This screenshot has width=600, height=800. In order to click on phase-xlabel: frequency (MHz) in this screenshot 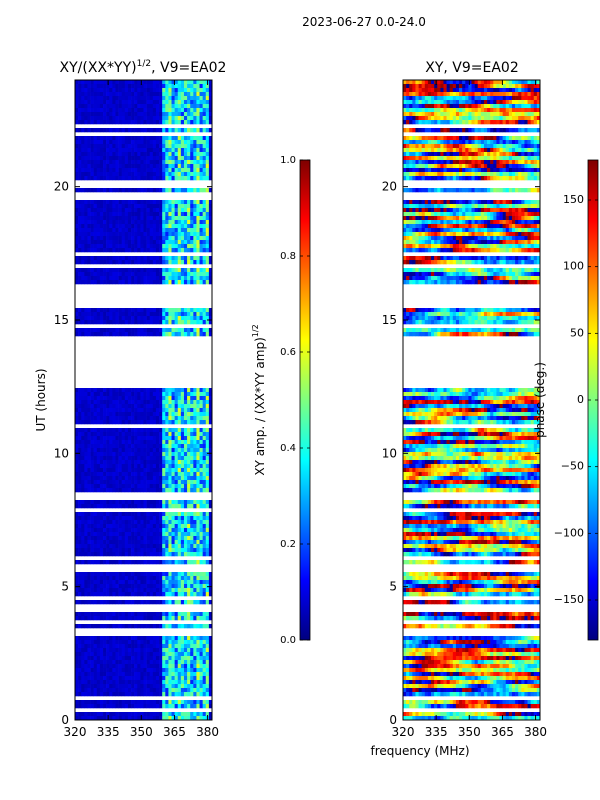, I will do `click(419, 751)`.